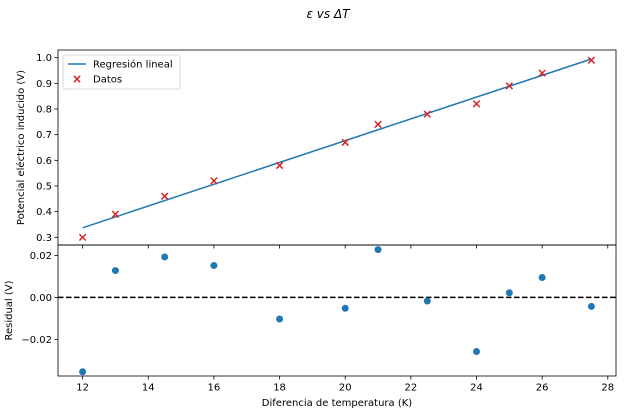 The image size is (624, 414). I want to click on top-y-tick-label: 0.3, so click(44, 238).